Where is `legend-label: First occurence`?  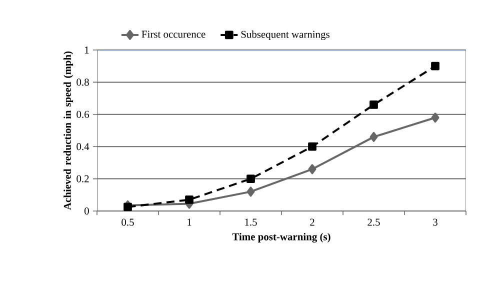
legend-label: First occurence is located at coordinates (174, 34).